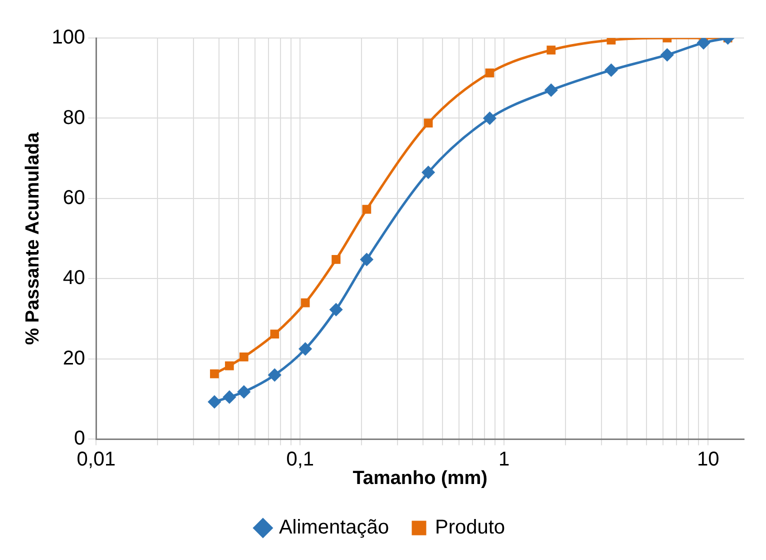  Describe the element at coordinates (334, 527) in the screenshot. I see `legend-label: Alimentação` at that location.